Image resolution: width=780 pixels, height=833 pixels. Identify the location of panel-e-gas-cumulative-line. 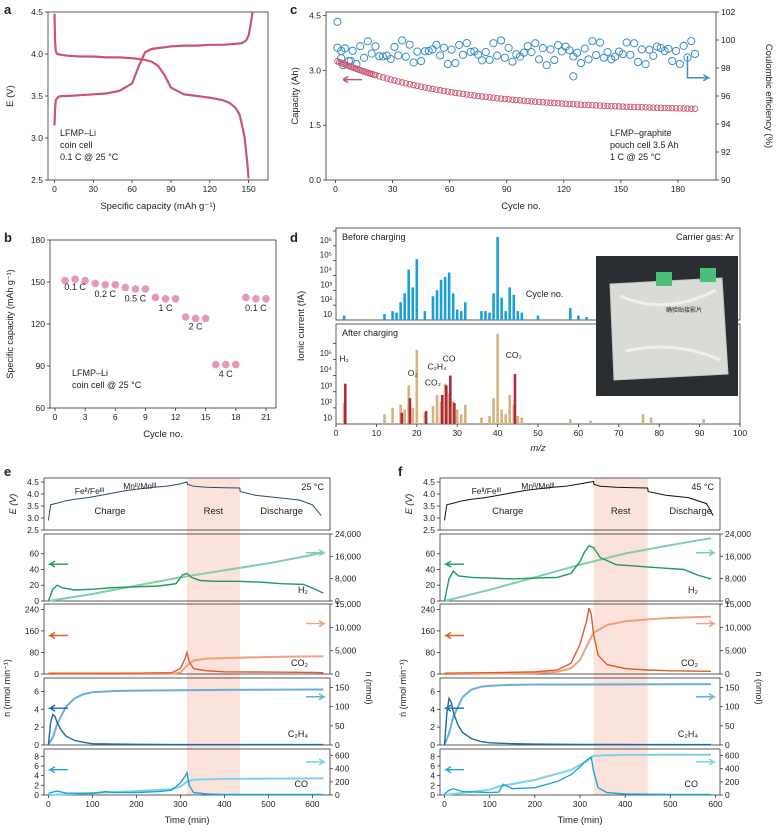
(186, 786).